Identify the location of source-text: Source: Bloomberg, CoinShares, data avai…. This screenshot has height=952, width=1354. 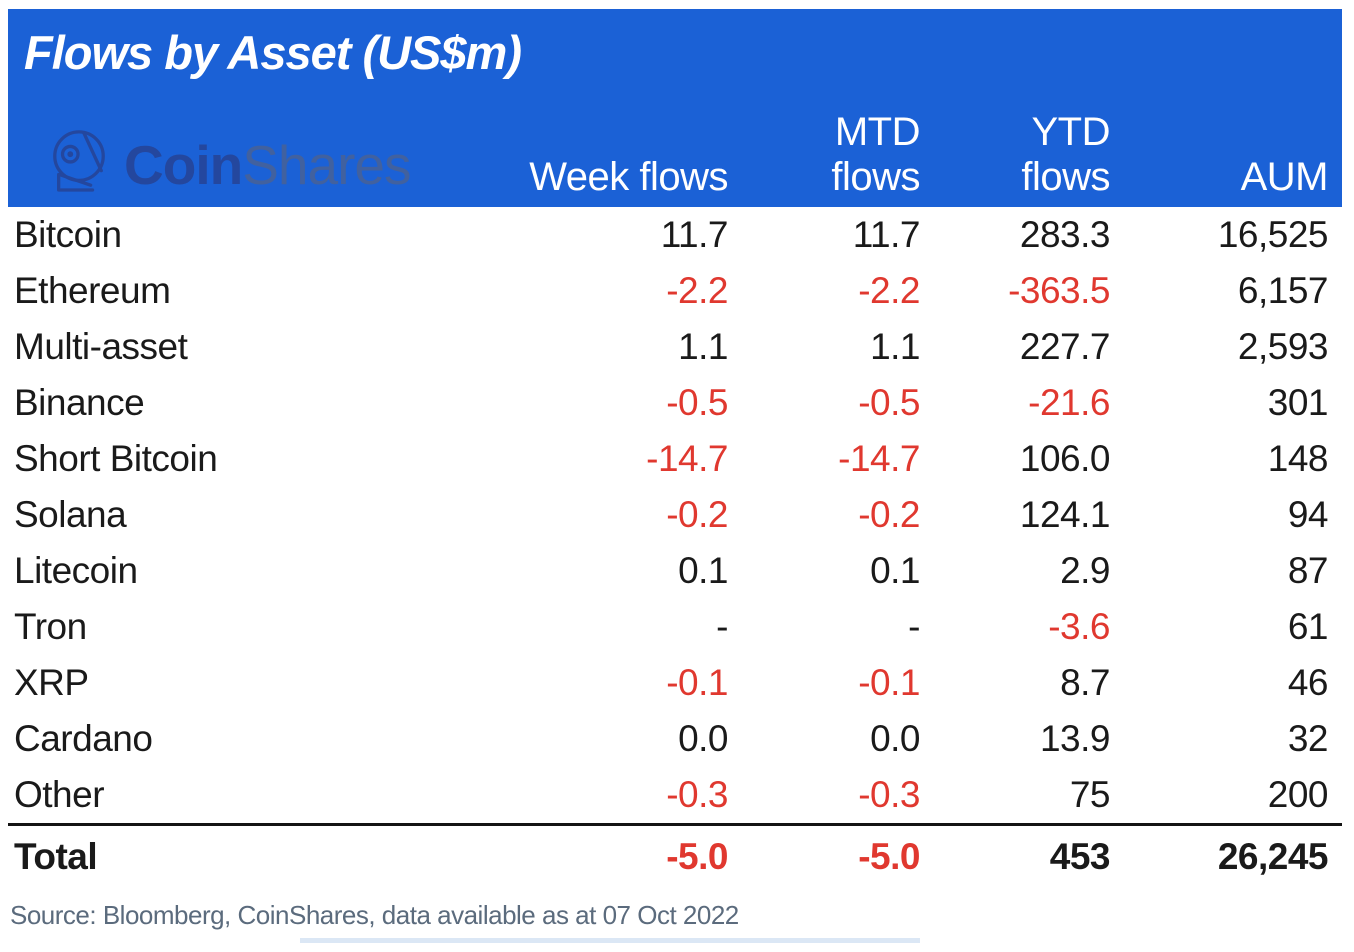
(374, 915).